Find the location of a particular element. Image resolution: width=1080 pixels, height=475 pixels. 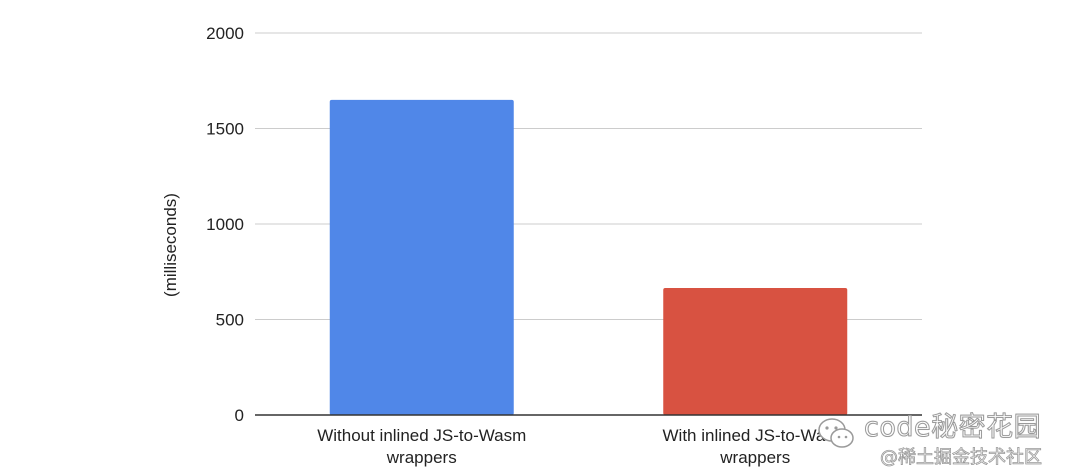

y-tick-label-1000: 1000 is located at coordinates (225, 224).